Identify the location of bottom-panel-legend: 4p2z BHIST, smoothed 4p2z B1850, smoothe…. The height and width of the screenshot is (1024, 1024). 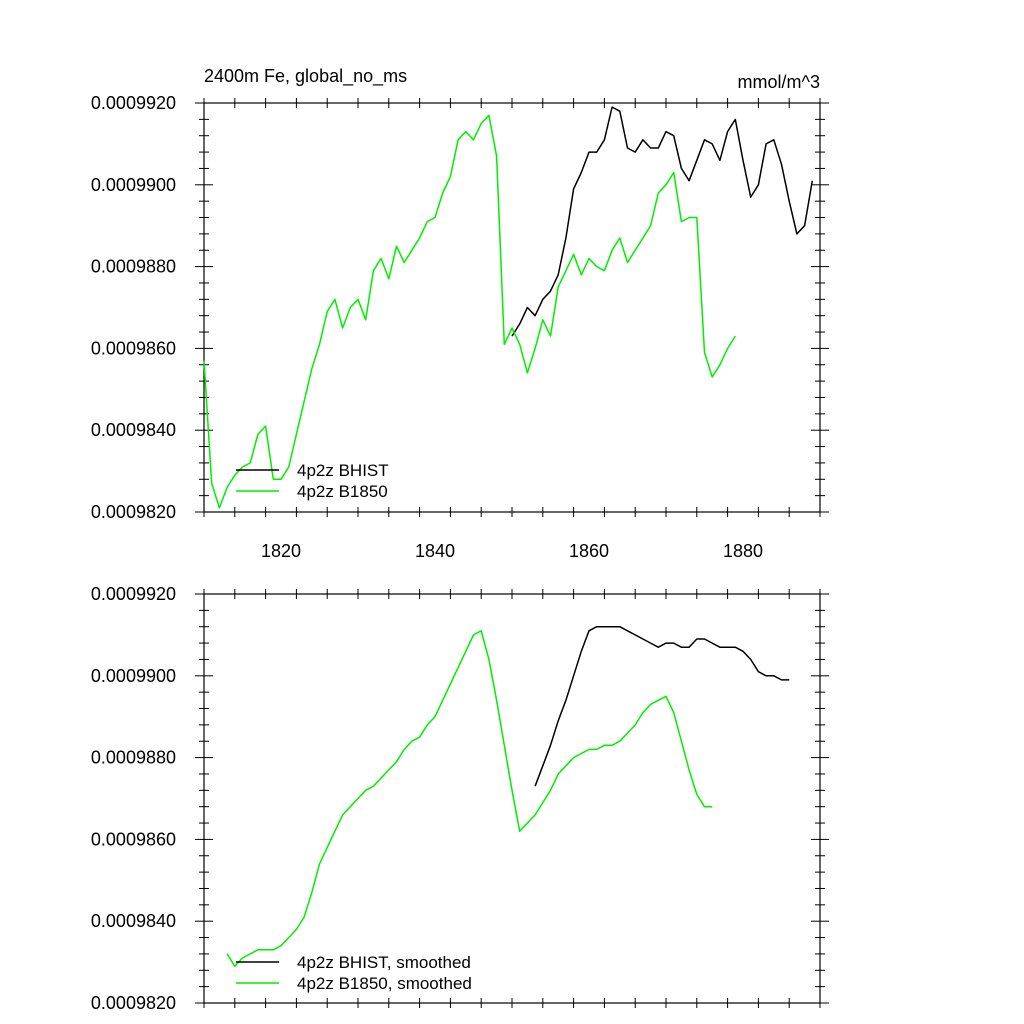
(354, 973).